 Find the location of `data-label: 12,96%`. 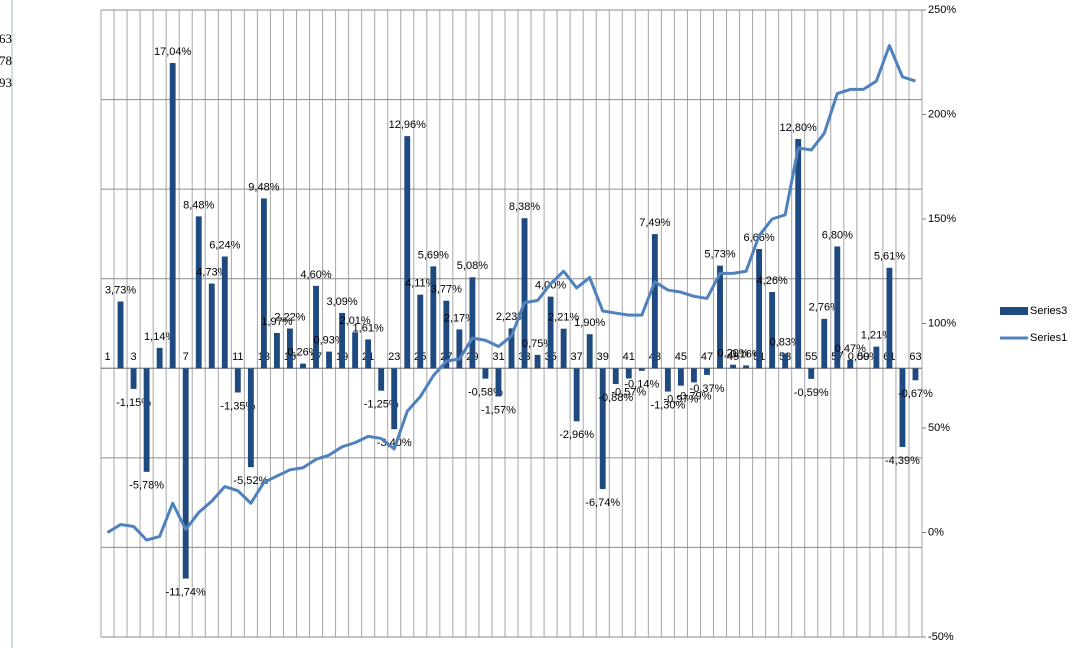

data-label: 12,96% is located at coordinates (408, 125).